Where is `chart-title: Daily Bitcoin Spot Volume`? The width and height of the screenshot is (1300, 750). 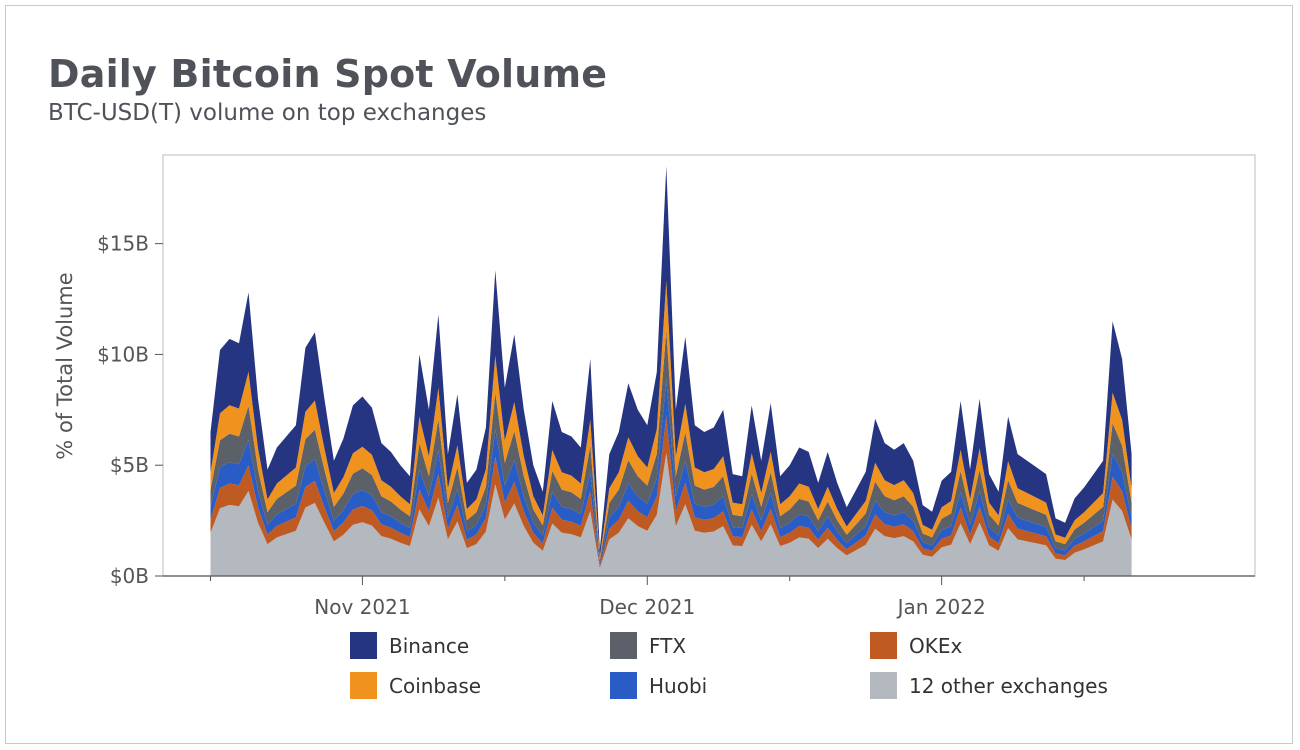 chart-title: Daily Bitcoin Spot Volume is located at coordinates (328, 74).